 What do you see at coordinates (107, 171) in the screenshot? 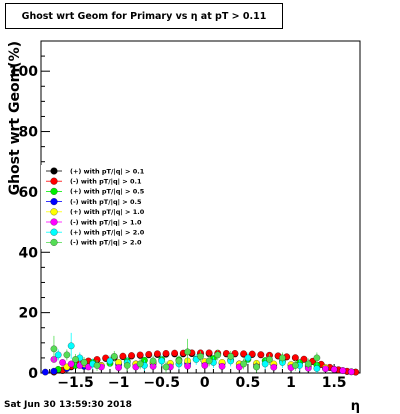
I see `legend-entry: (+) with pT/|q| > 0.1` at bounding box center [107, 171].